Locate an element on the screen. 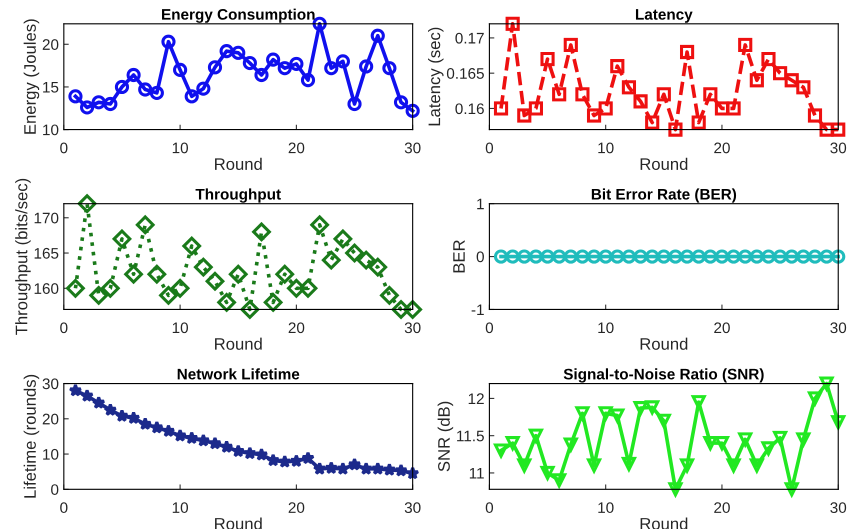 The image size is (851, 529). y-axis-title: Lifetime (rounds) is located at coordinates (32, 436).